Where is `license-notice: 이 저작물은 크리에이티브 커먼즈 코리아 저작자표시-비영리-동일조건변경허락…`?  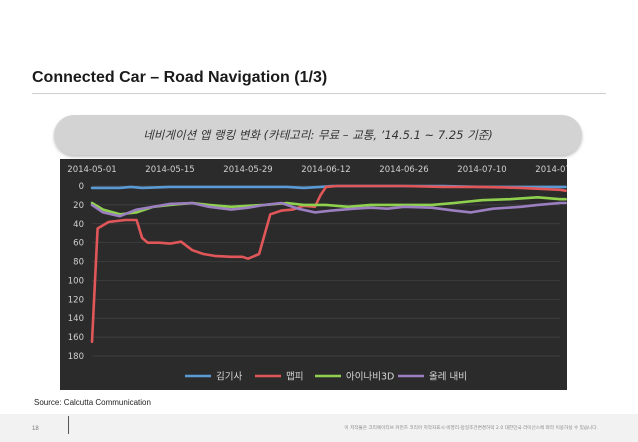
license-notice: 이 저작물은 크리에이티브 커먼즈 코리아 저작자표시-비영리-동일조건변경허락… is located at coordinates (471, 428).